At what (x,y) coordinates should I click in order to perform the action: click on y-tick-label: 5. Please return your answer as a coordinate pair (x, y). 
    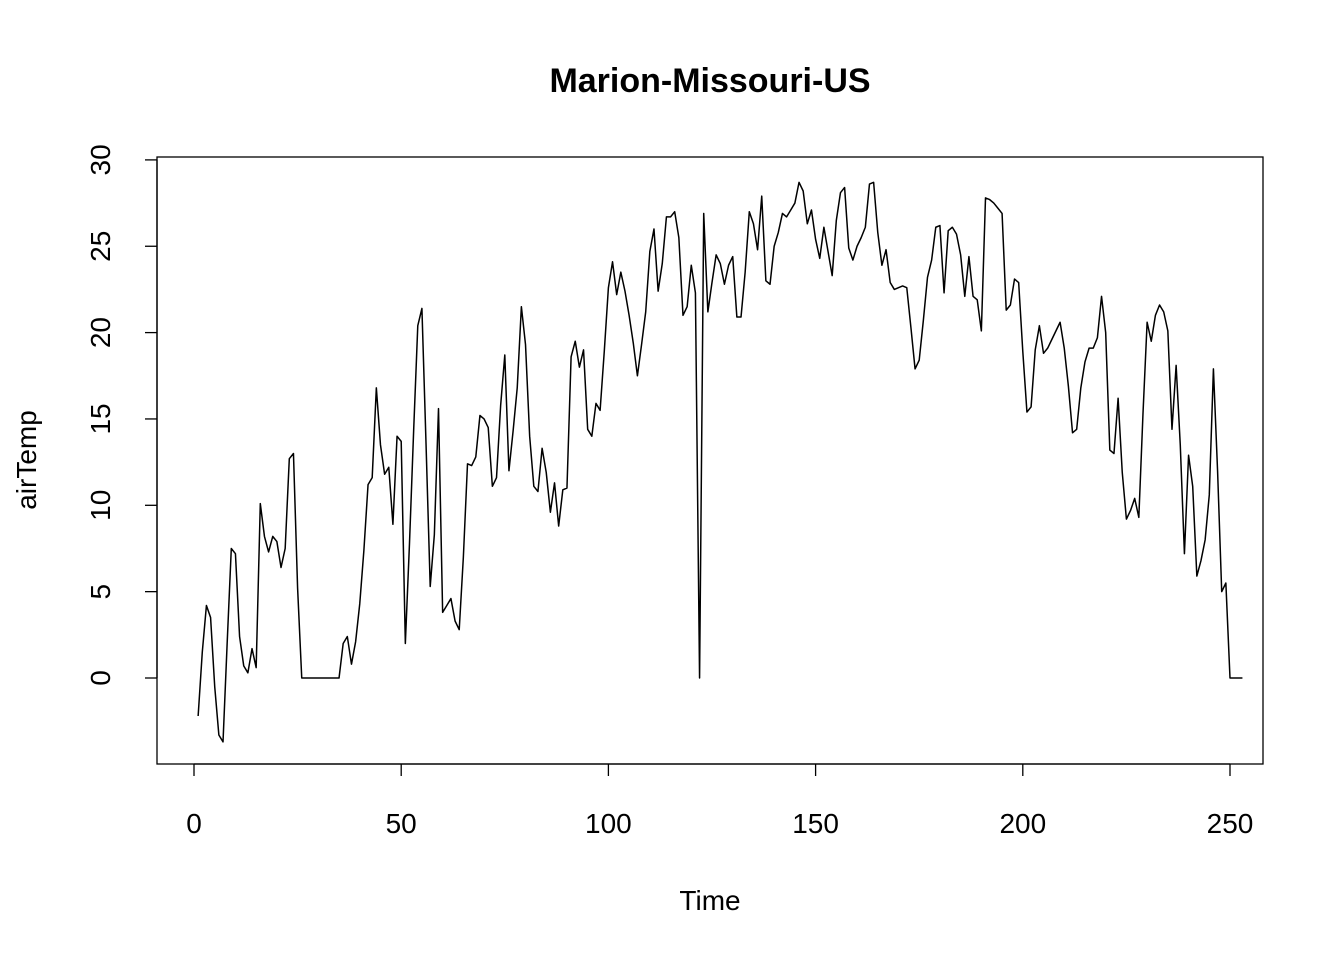
    Looking at the image, I should click on (100, 592).